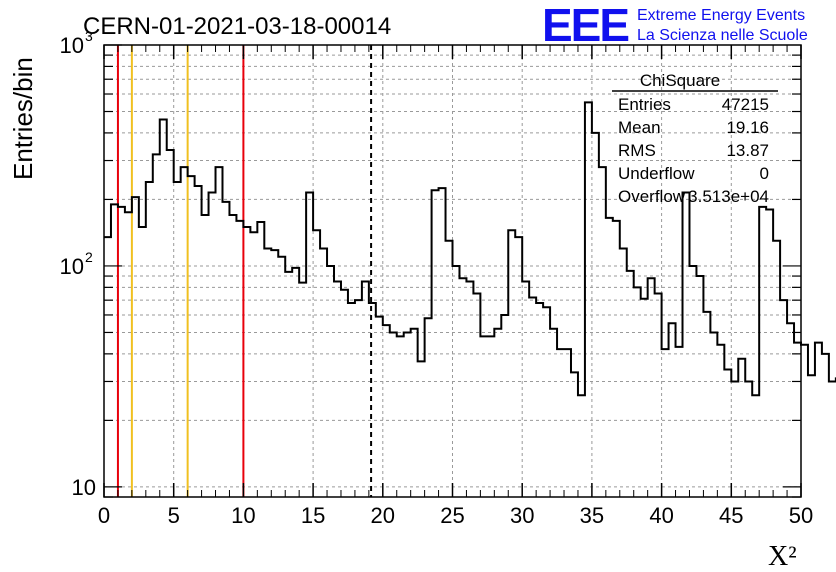 The width and height of the screenshot is (836, 572). Describe the element at coordinates (89, 257) in the screenshot. I see `y-tick-exponent: 2` at that location.